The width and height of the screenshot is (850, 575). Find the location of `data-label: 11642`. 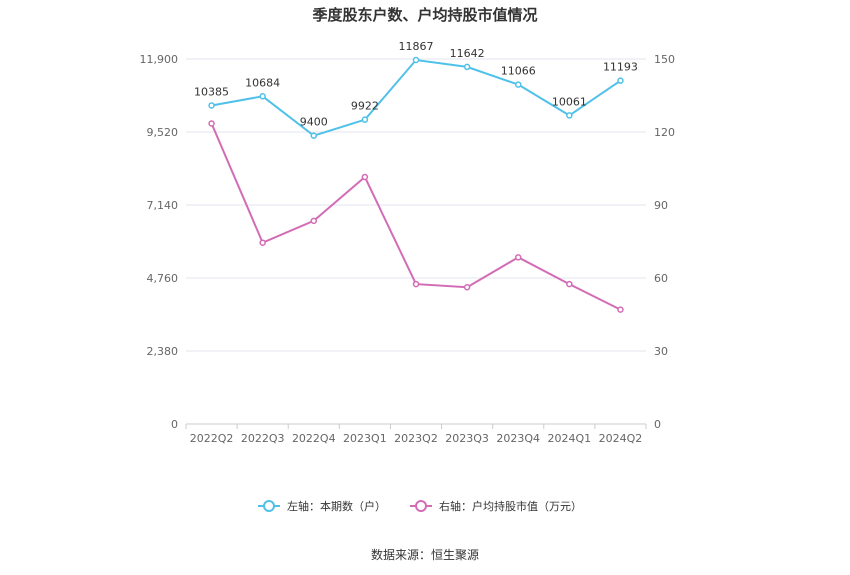

data-label: 11642 is located at coordinates (467, 53).